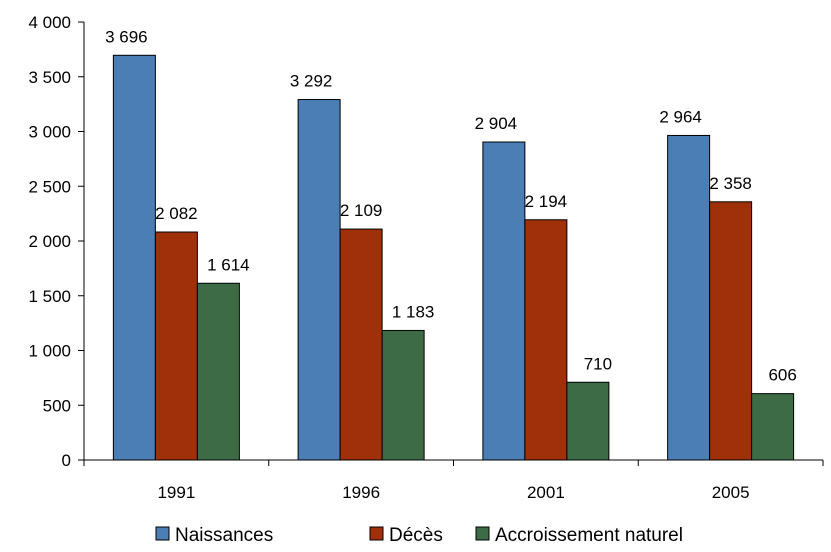 The width and height of the screenshot is (831, 552). Describe the element at coordinates (228, 264) in the screenshot. I see `data-label: 1 614` at that location.